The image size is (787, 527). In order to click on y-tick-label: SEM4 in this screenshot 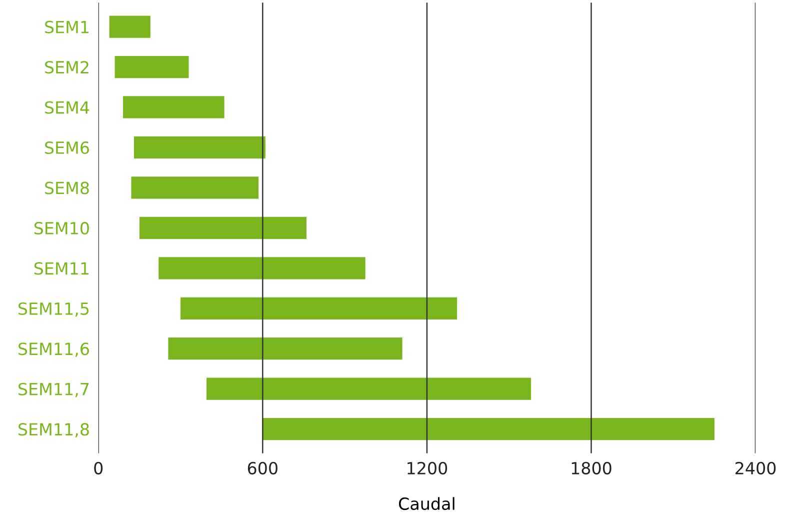, I will do `click(67, 107)`.